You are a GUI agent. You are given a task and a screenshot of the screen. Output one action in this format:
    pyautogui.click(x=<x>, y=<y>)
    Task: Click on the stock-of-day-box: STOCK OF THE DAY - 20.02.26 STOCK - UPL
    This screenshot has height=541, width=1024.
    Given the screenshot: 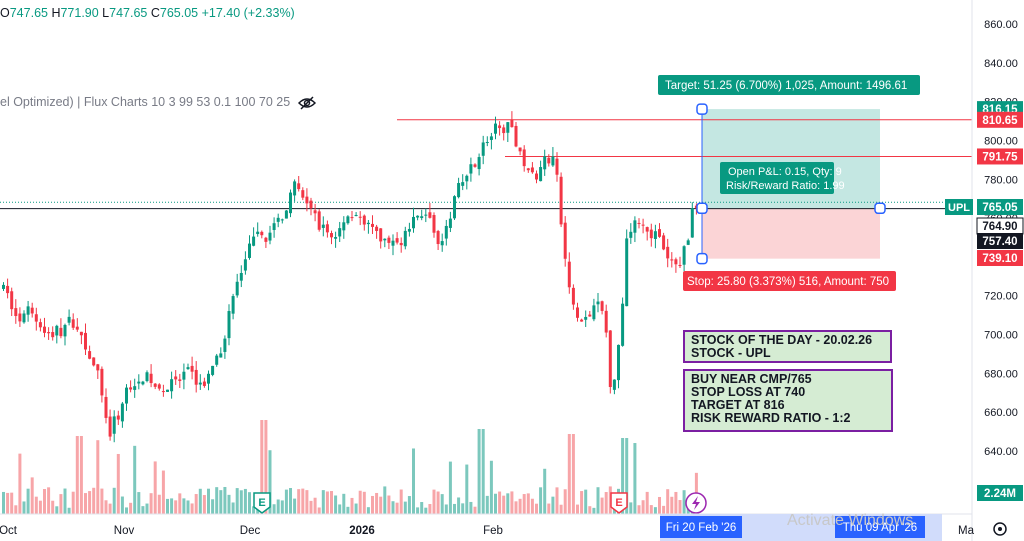 What is the action you would take?
    pyautogui.click(x=787, y=346)
    